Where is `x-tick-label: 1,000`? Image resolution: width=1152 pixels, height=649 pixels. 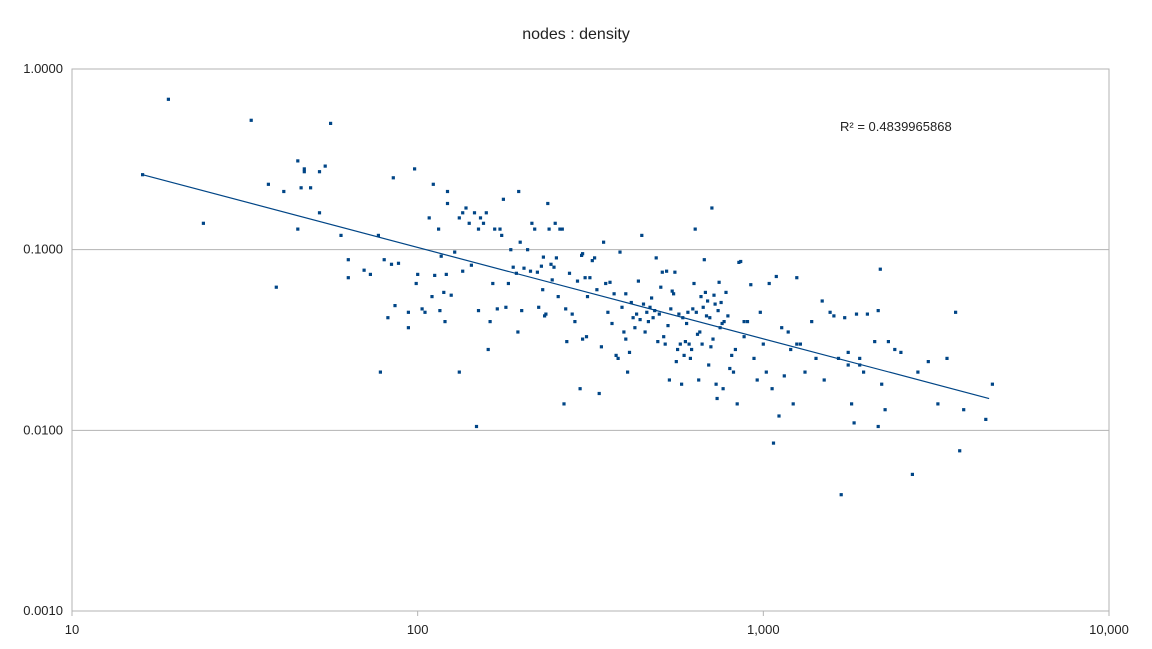 x-tick-label: 1,000 is located at coordinates (763, 629).